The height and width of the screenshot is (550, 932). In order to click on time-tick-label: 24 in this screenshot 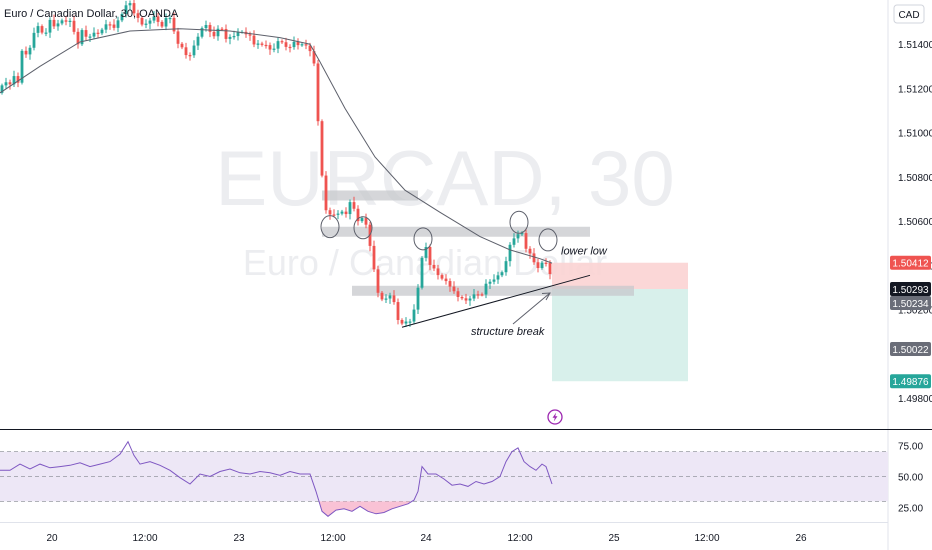, I will do `click(426, 538)`.